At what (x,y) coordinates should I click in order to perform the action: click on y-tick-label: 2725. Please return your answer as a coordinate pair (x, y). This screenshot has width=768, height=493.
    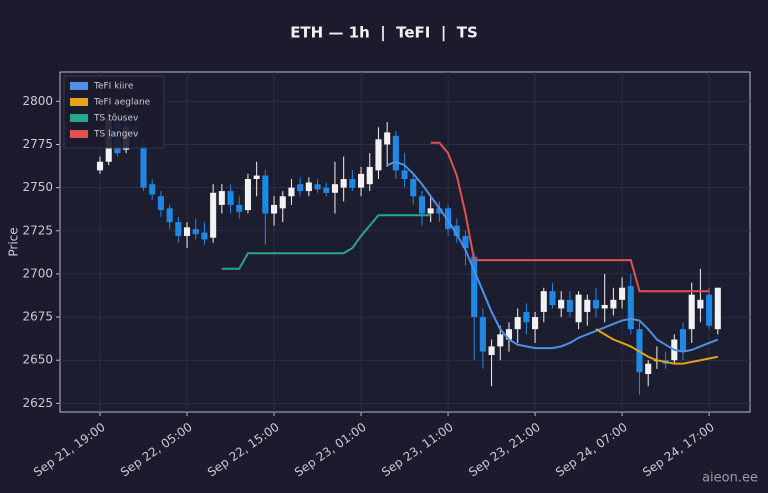
    Looking at the image, I should click on (37, 230).